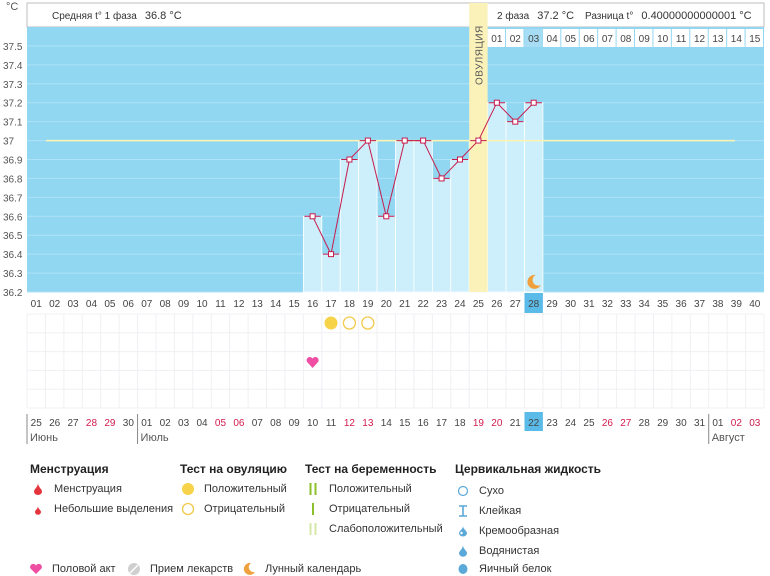 The width and height of the screenshot is (770, 576). What do you see at coordinates (192, 569) in the screenshot?
I see `legend-medication-label: Прием лекарств` at bounding box center [192, 569].